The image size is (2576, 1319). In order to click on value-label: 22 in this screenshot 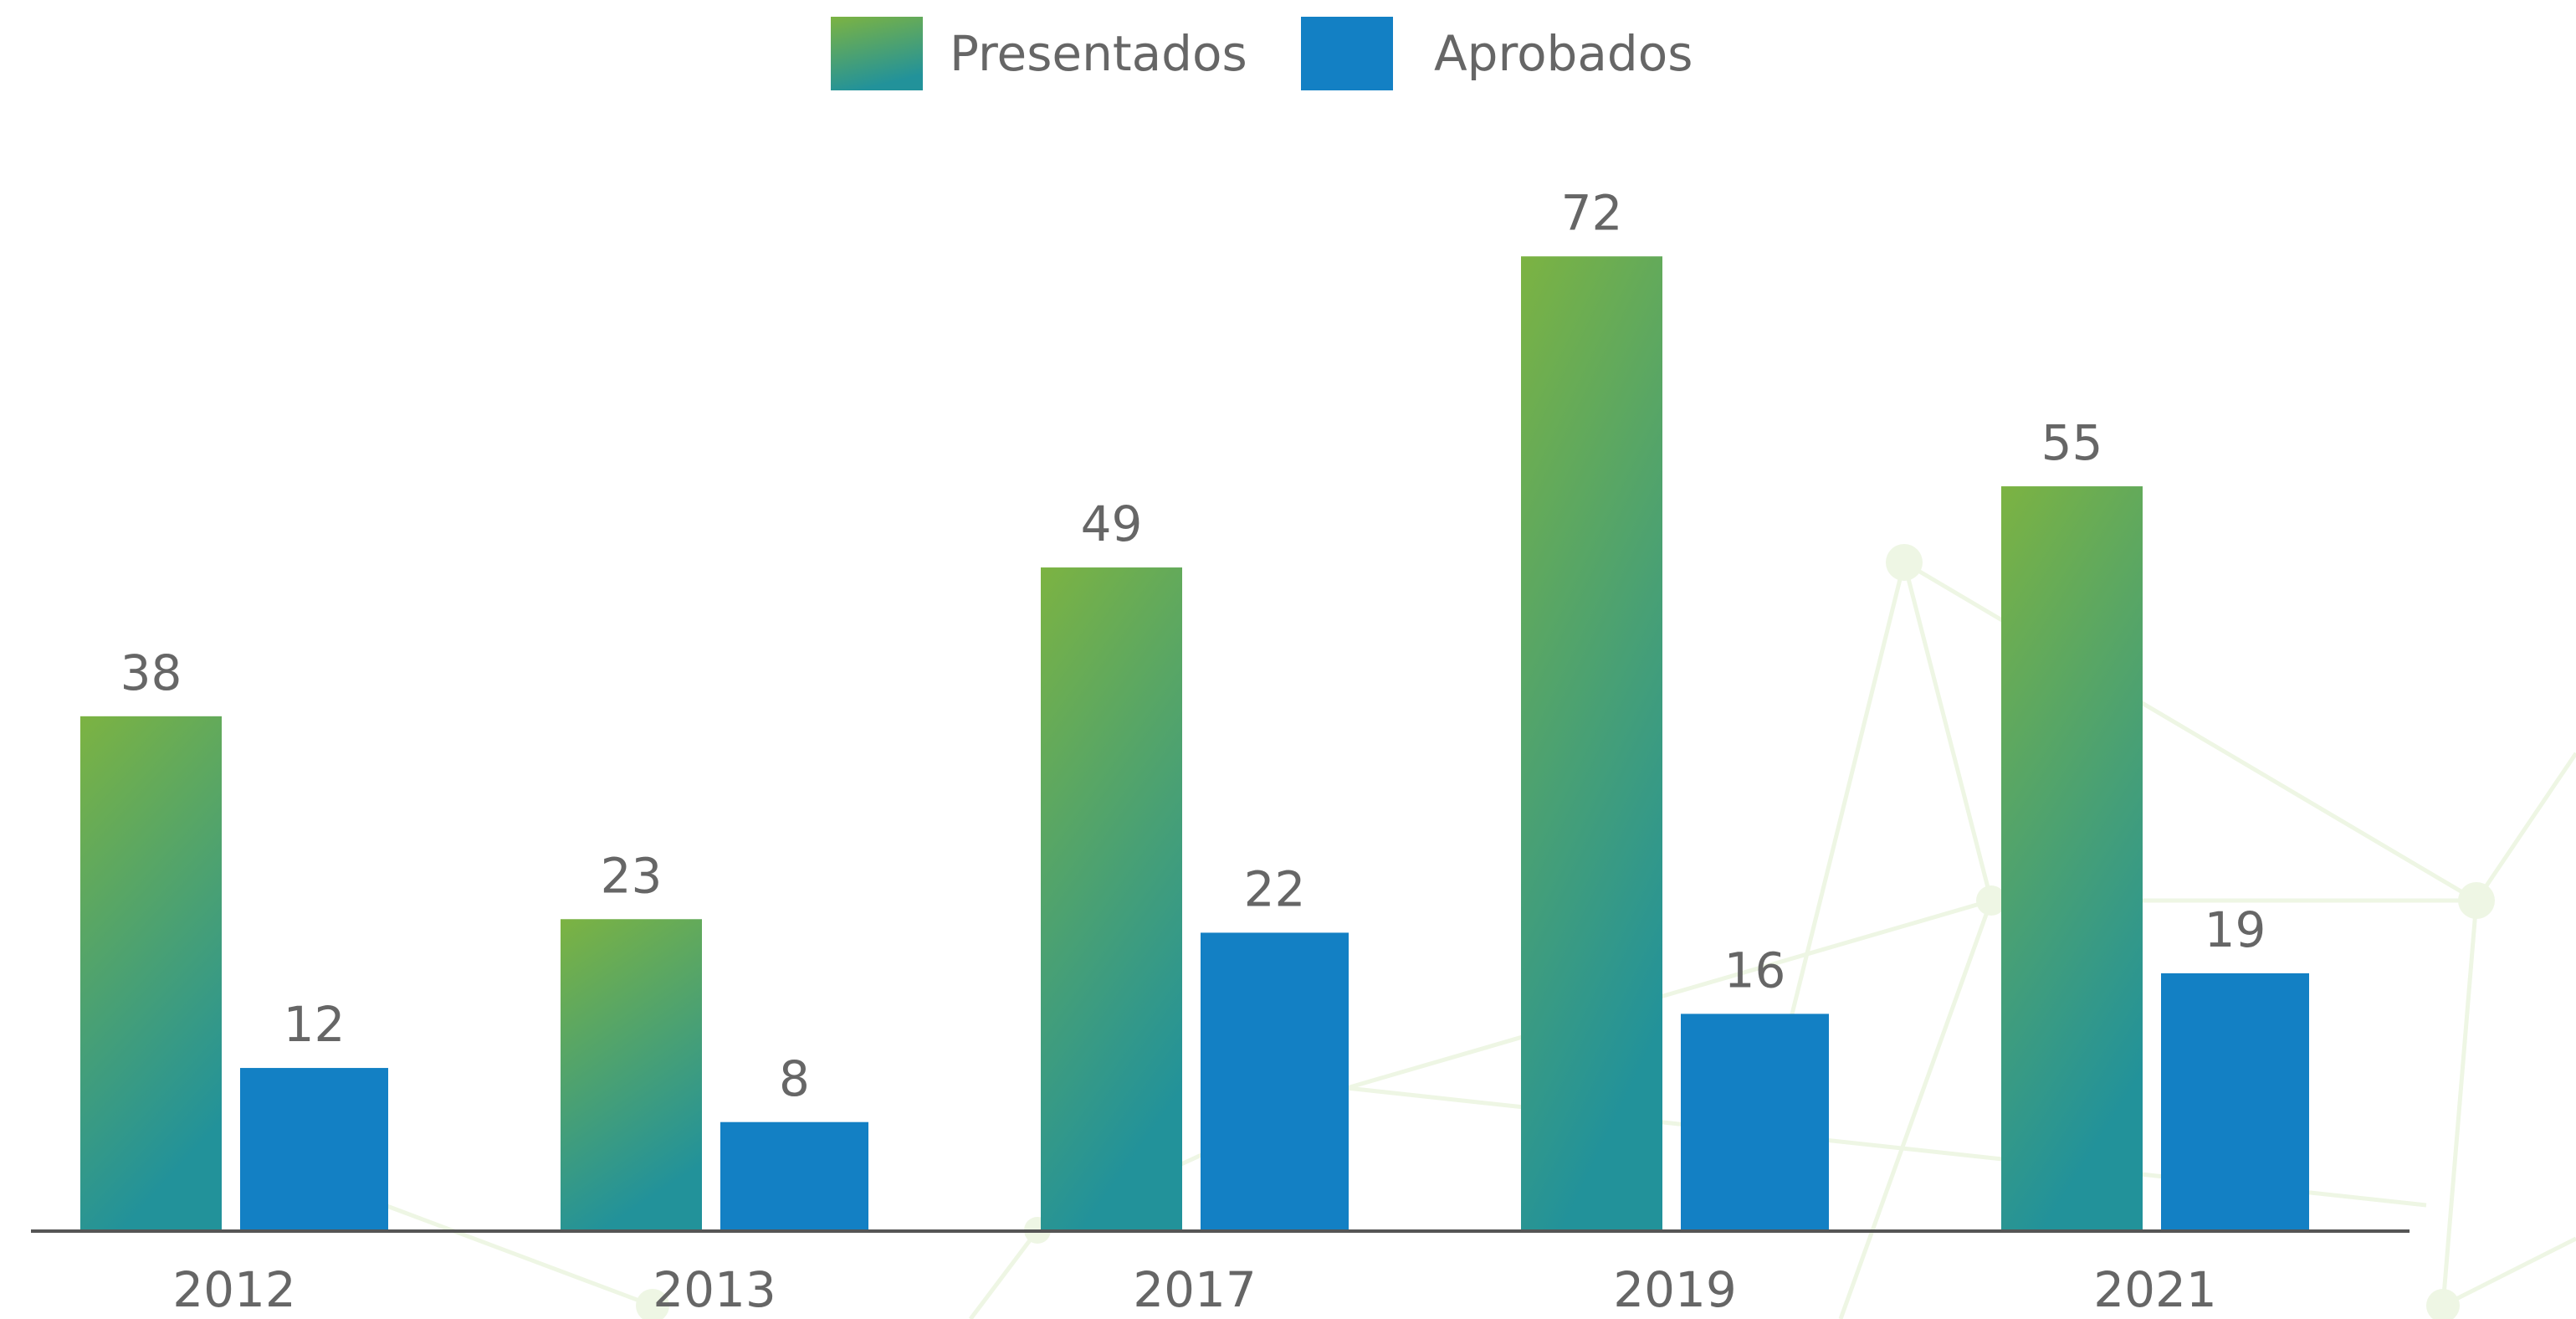, I will do `click(1275, 889)`.